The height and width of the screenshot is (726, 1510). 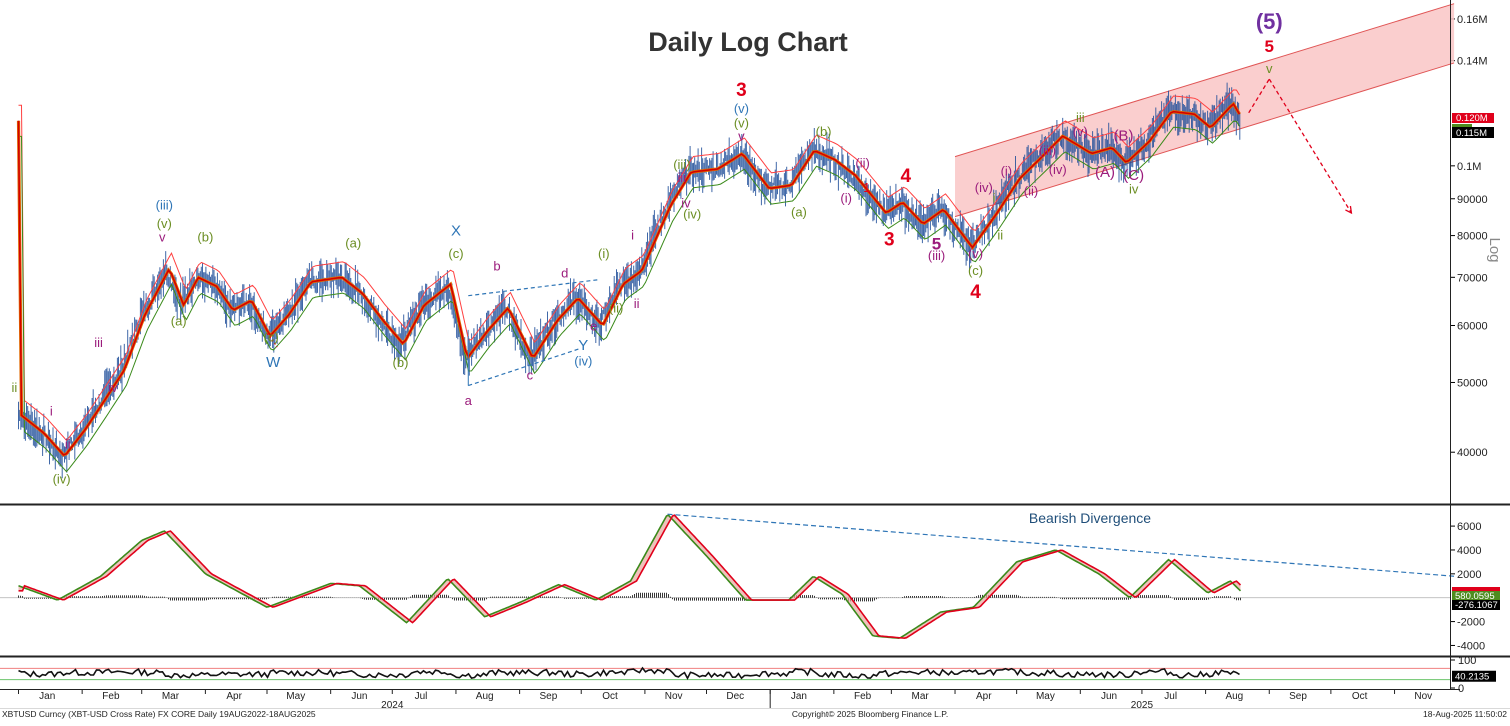 What do you see at coordinates (1349, 210) in the screenshot?
I see `projection-arrowhead` at bounding box center [1349, 210].